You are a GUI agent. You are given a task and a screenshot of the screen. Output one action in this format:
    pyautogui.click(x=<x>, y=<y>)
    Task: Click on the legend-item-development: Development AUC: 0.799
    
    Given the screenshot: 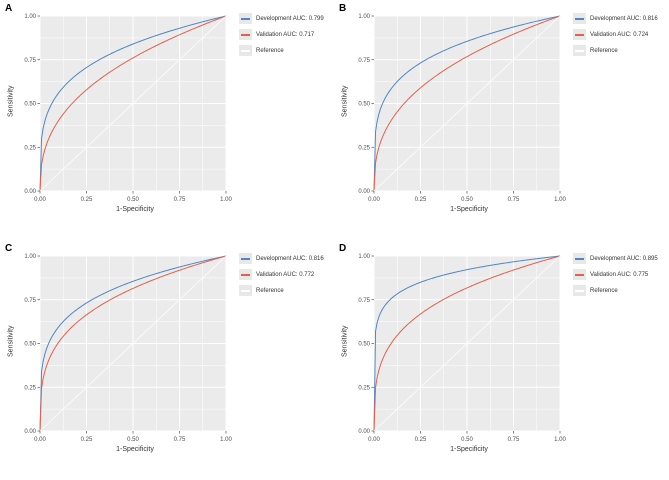 What is the action you would take?
    pyautogui.click(x=281, y=18)
    